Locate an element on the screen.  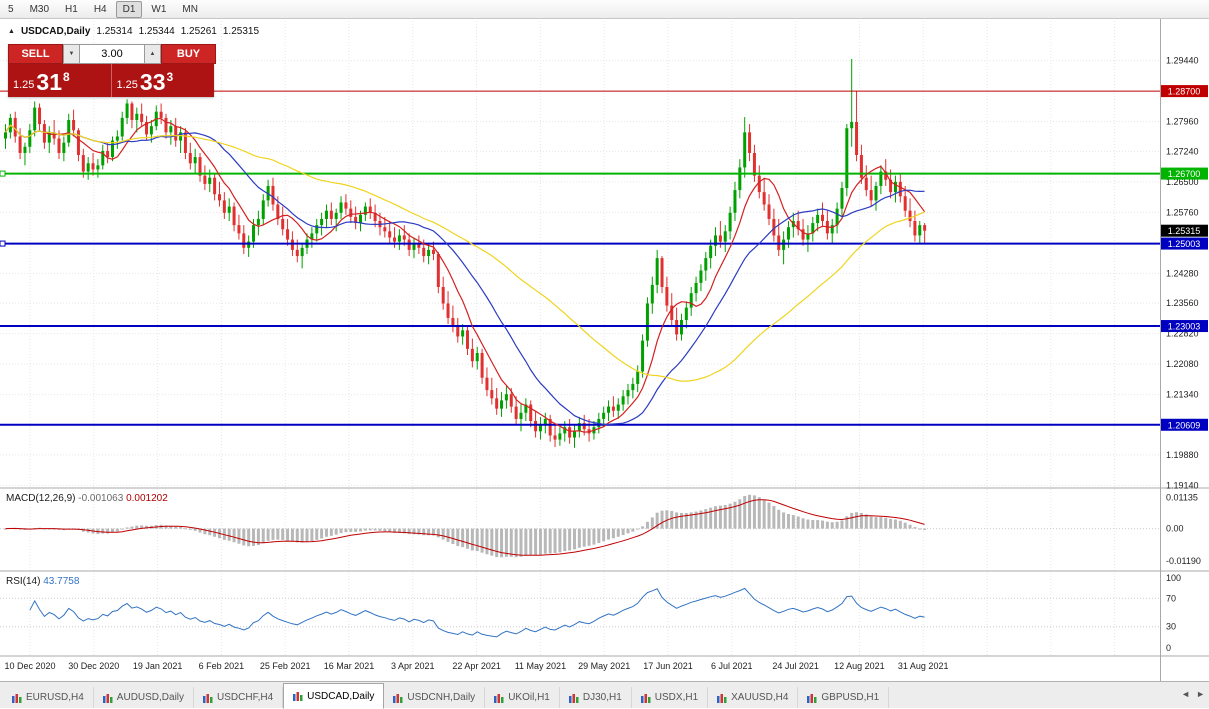
tab-eurusd-h4: EURUSD,H4 is located at coordinates (48, 697).